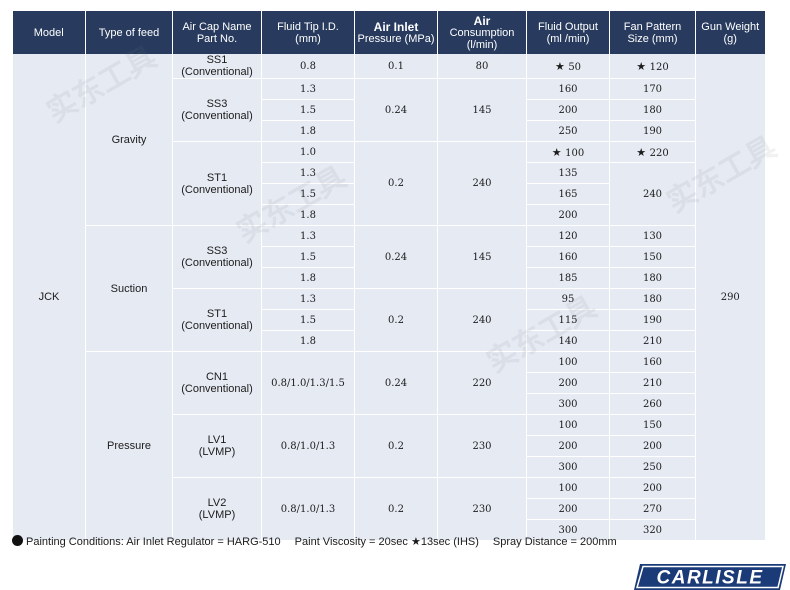  What do you see at coordinates (396, 38) in the screenshot?
I see `header-pressure-sub: Pressure (MPa)` at bounding box center [396, 38].